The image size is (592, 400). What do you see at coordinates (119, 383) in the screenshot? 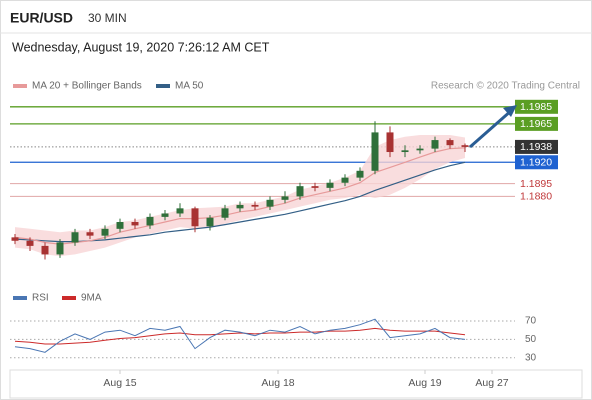
I see `x-tick-label: Aug 15` at bounding box center [119, 383].